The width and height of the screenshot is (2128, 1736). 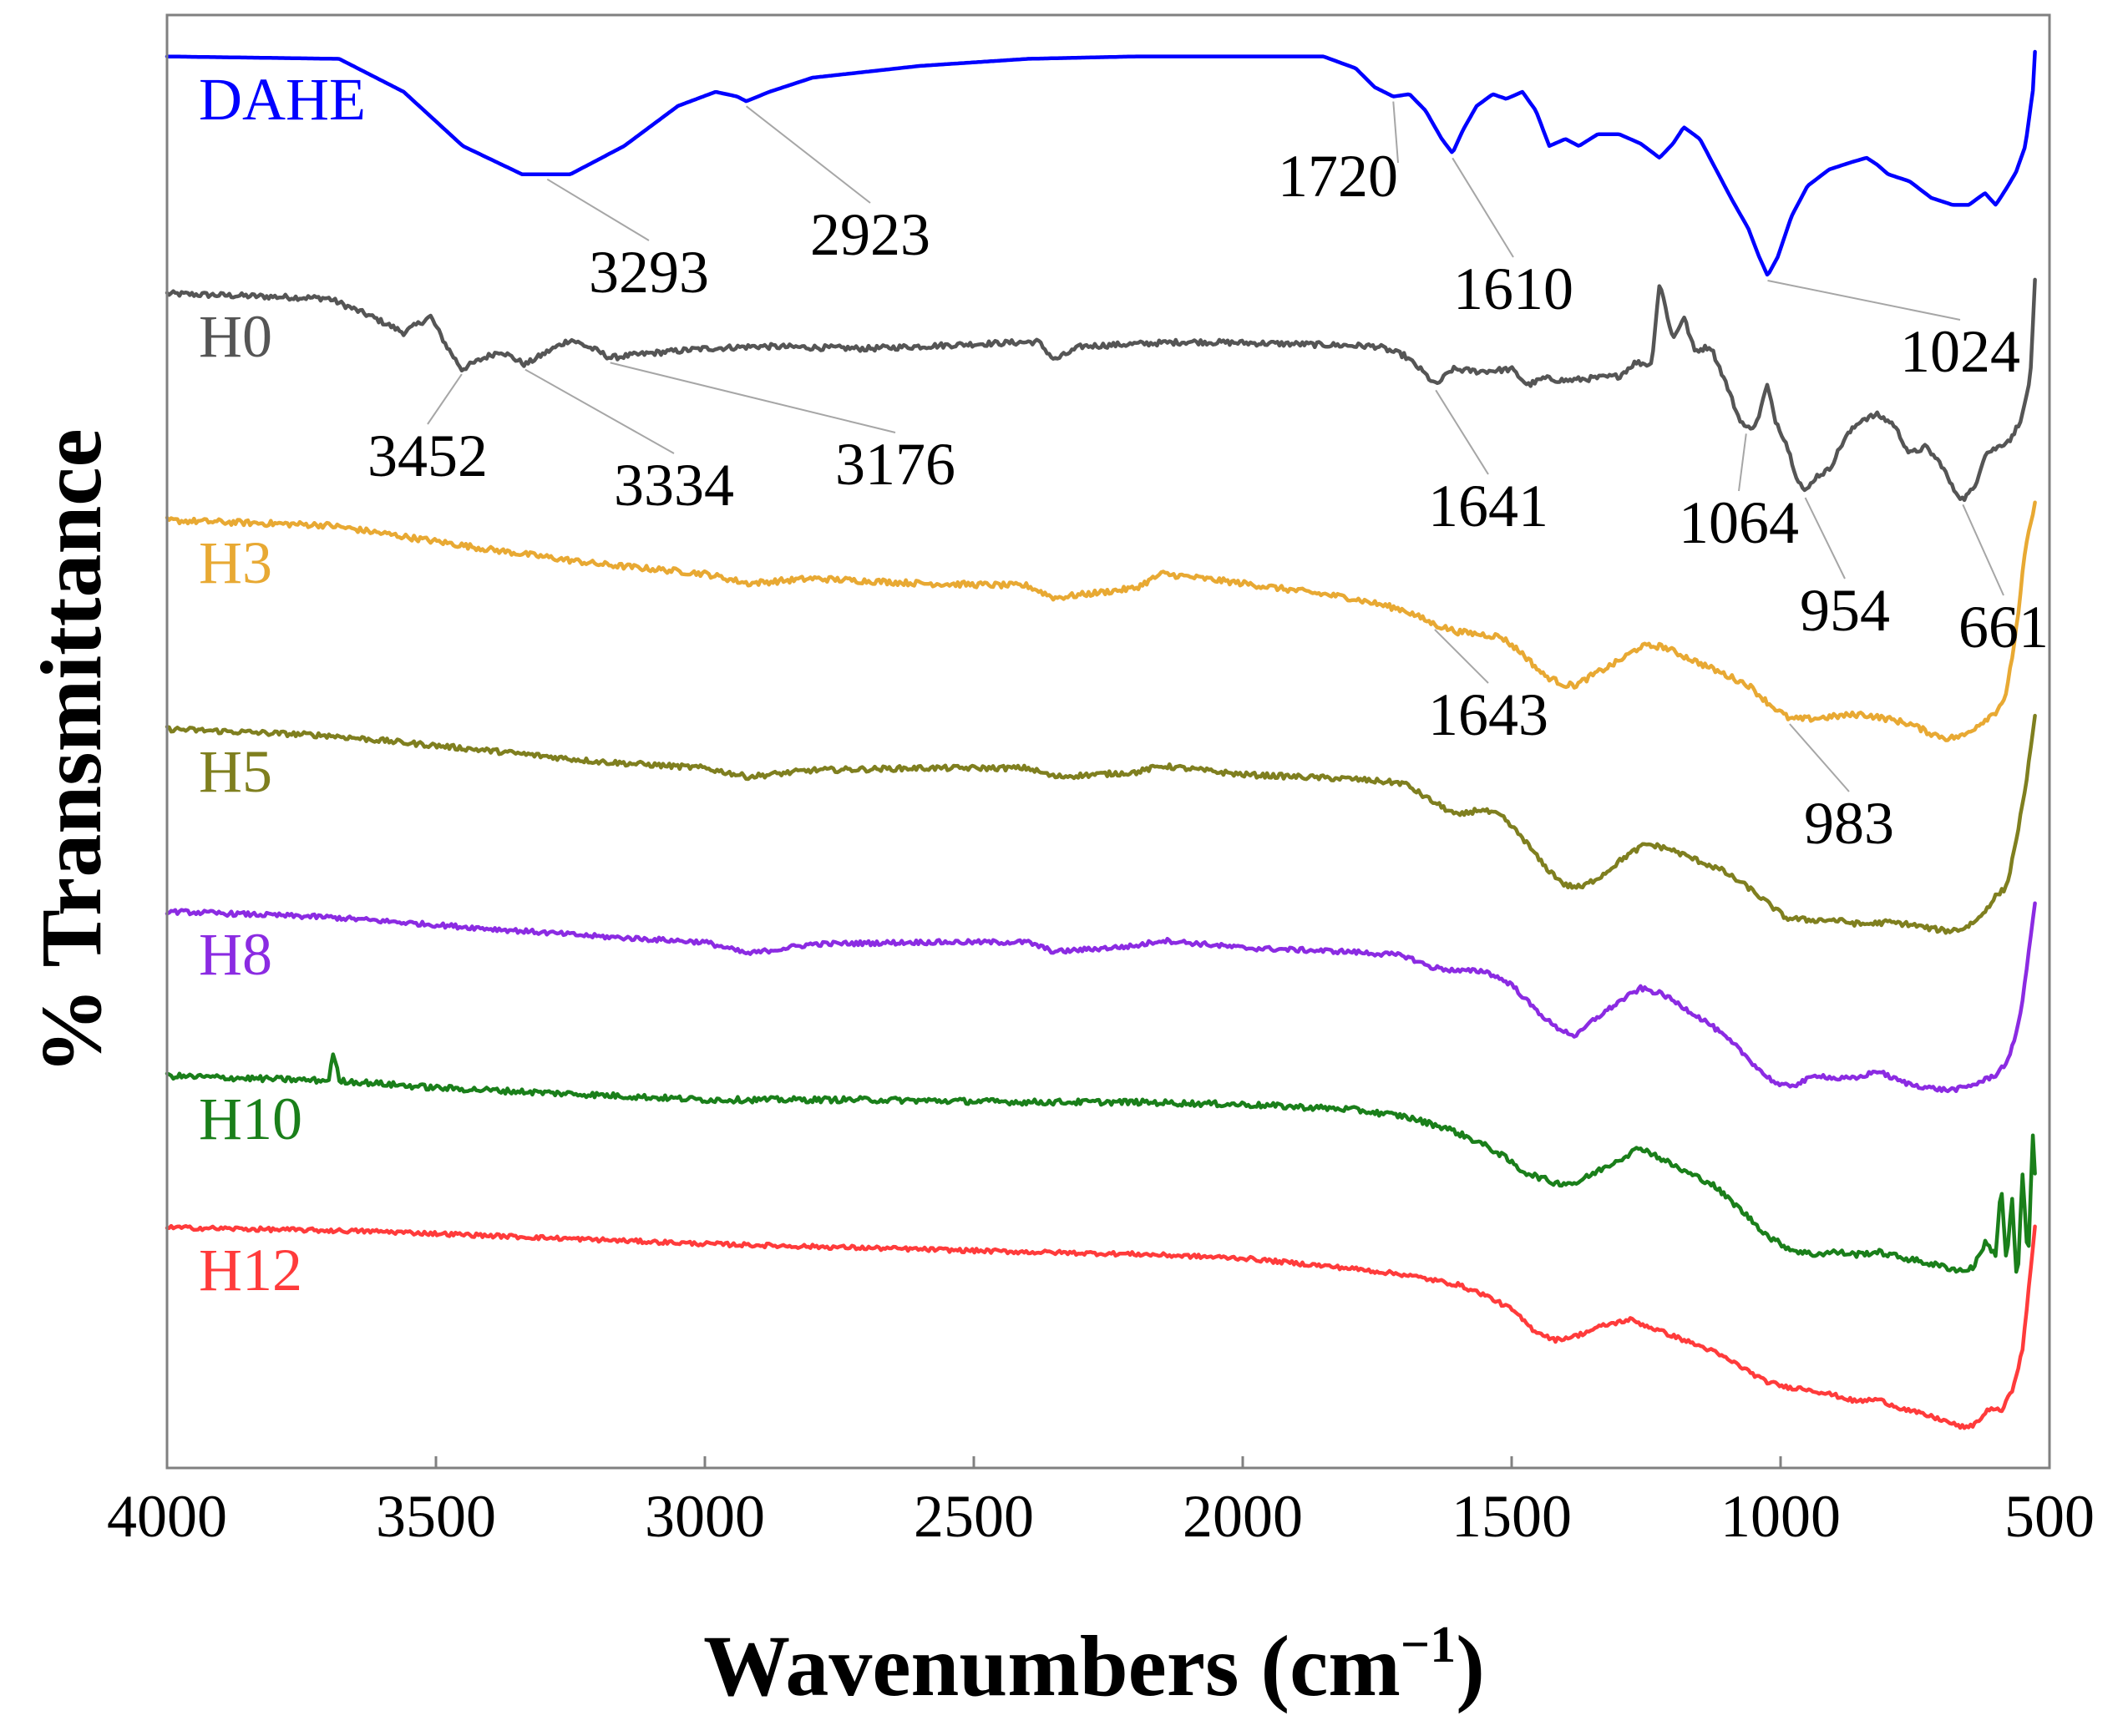 What do you see at coordinates (1101, 621) in the screenshot?
I see `series-line-h3` at bounding box center [1101, 621].